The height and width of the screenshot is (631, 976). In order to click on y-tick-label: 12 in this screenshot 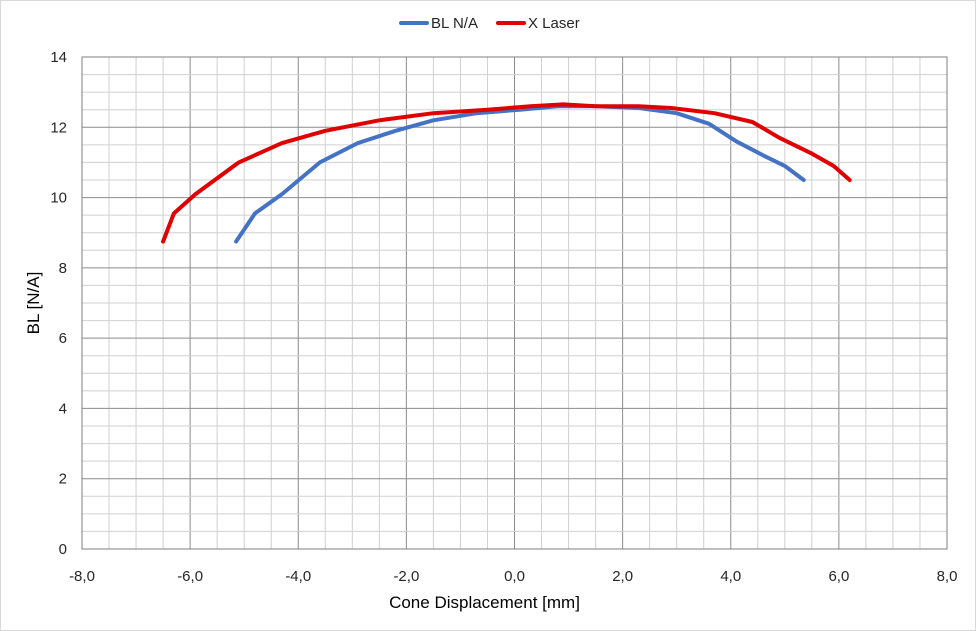, I will do `click(58, 127)`.